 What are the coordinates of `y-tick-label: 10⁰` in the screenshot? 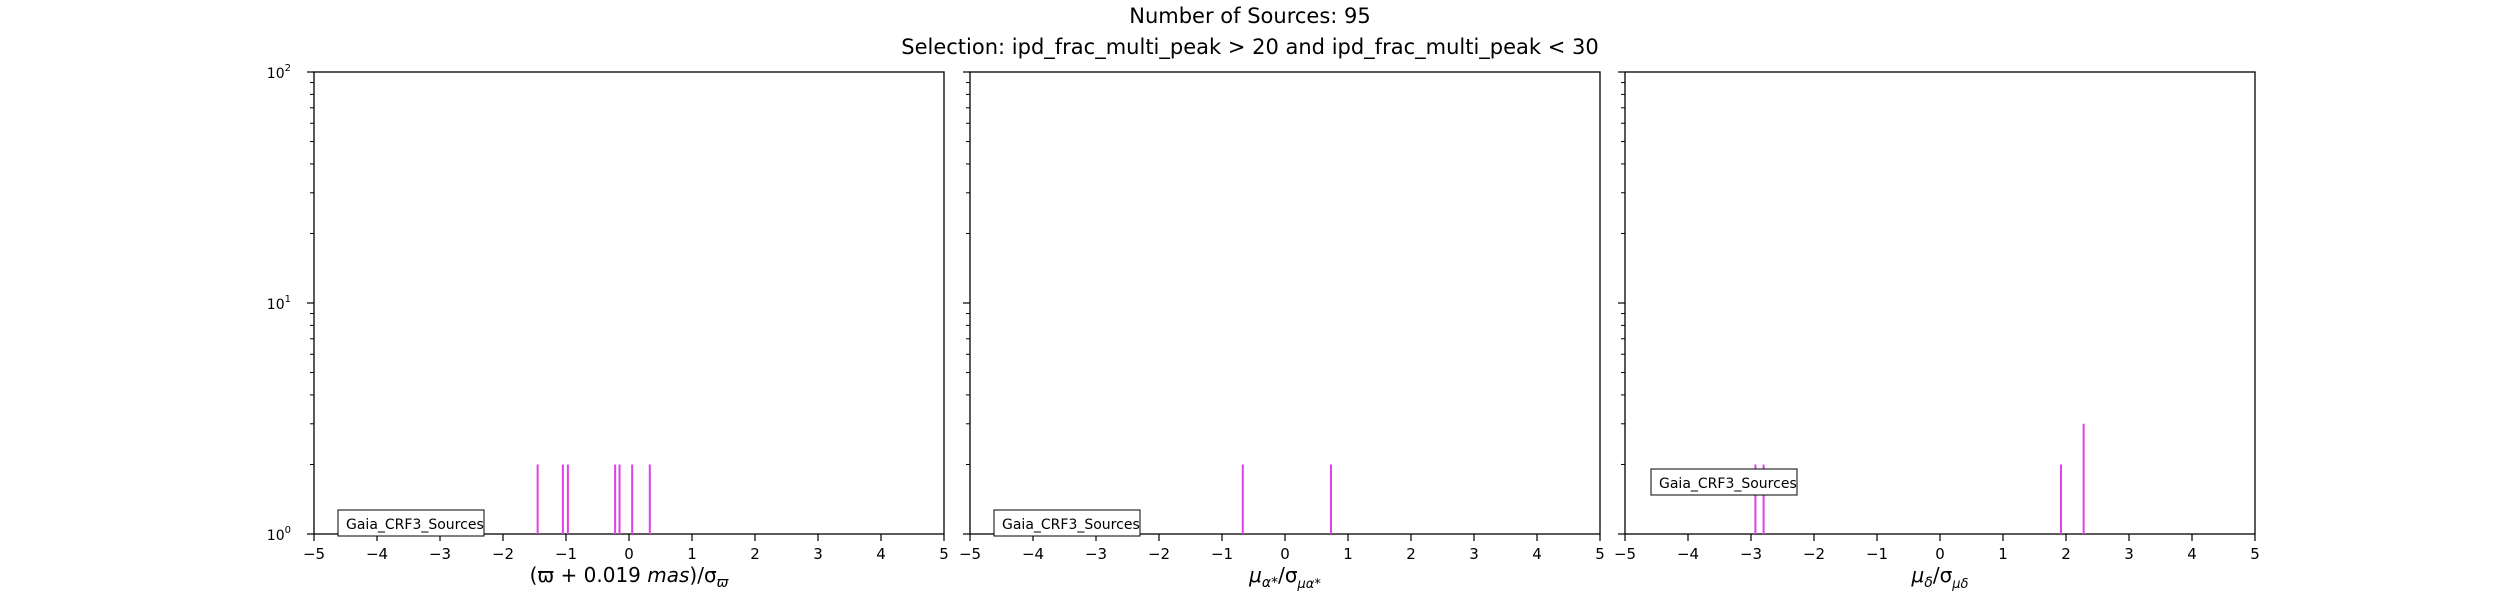 It's located at (279, 534).